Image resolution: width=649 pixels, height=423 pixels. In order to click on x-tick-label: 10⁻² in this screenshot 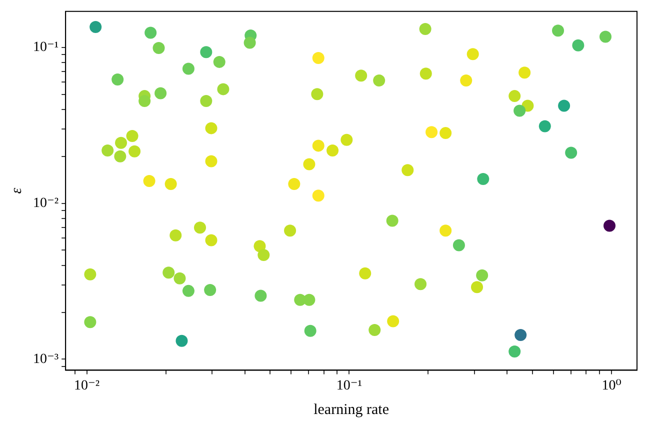, I will do `click(87, 386)`.